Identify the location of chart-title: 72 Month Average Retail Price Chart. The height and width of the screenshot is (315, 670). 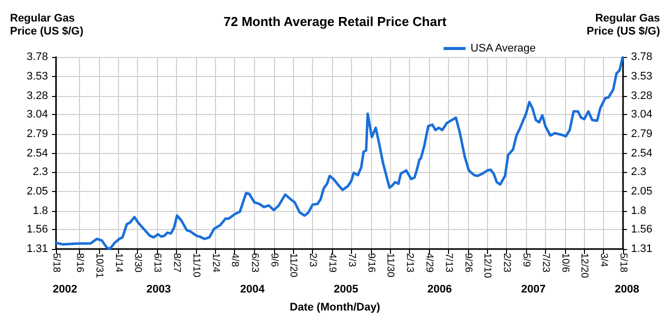
(336, 21).